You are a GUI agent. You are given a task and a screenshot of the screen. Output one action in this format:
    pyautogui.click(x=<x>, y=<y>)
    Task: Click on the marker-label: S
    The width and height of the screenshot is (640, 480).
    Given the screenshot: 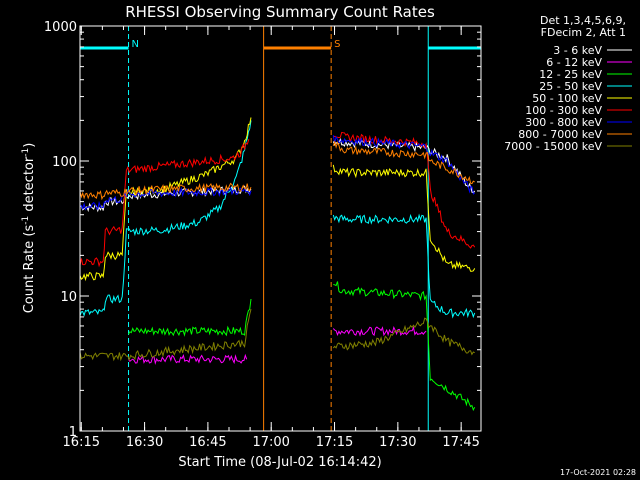 What is the action you would take?
    pyautogui.click(x=337, y=44)
    